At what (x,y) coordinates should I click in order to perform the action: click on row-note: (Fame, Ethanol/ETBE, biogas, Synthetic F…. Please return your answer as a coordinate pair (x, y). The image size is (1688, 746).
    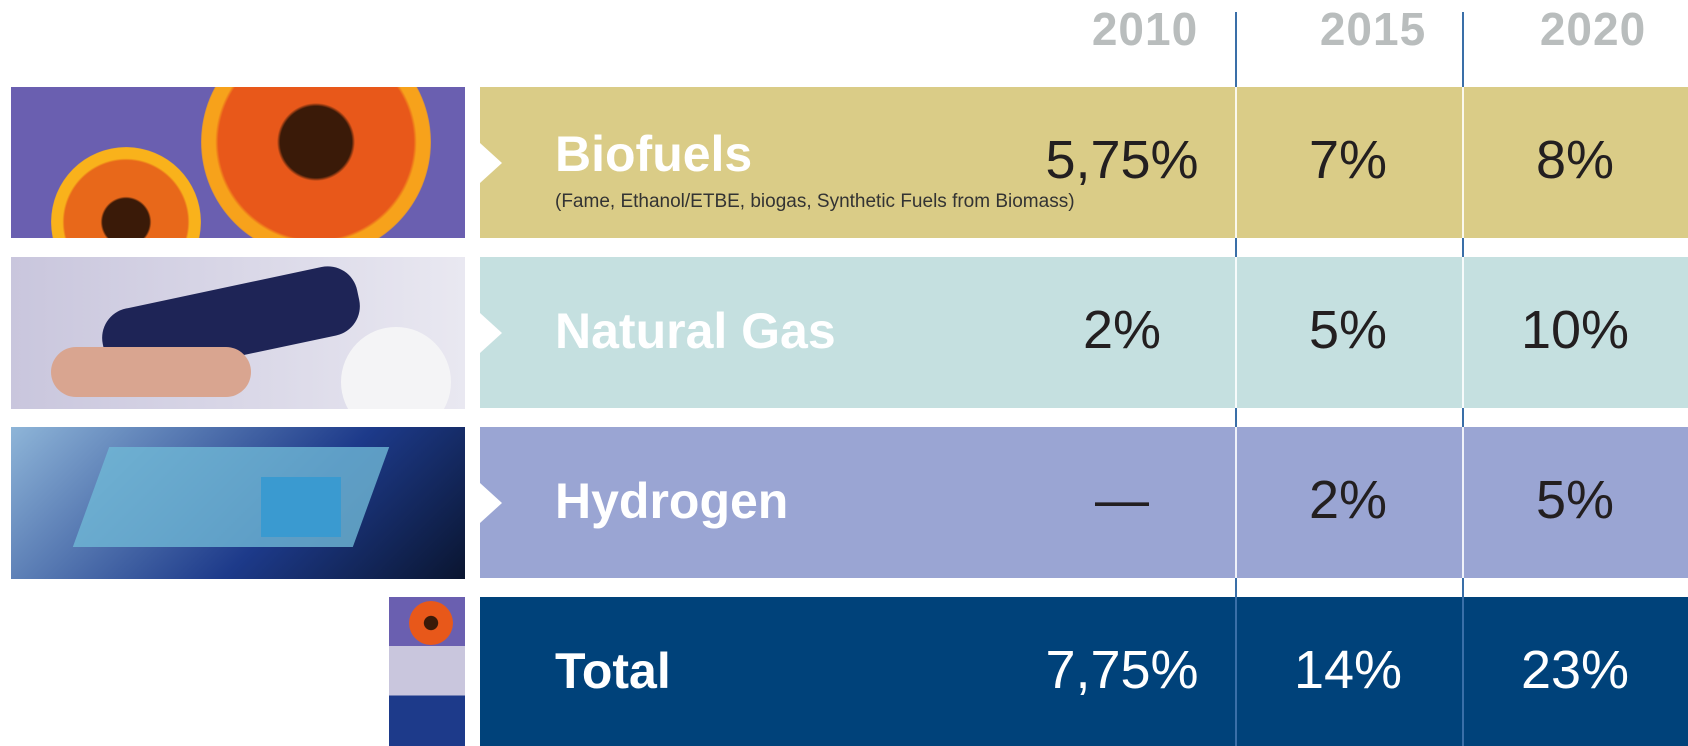
    Looking at the image, I should click on (815, 201).